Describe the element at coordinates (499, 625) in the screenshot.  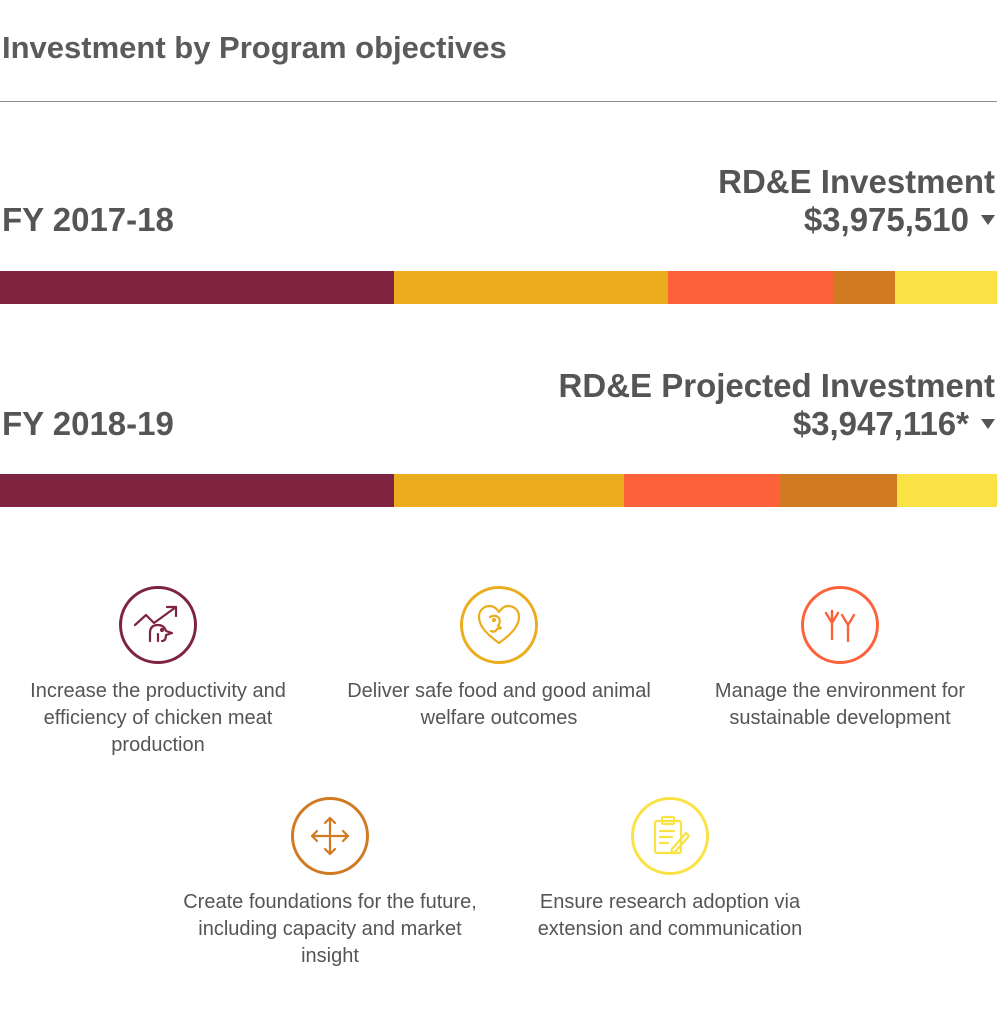
I see `chicken-heart-icon` at that location.